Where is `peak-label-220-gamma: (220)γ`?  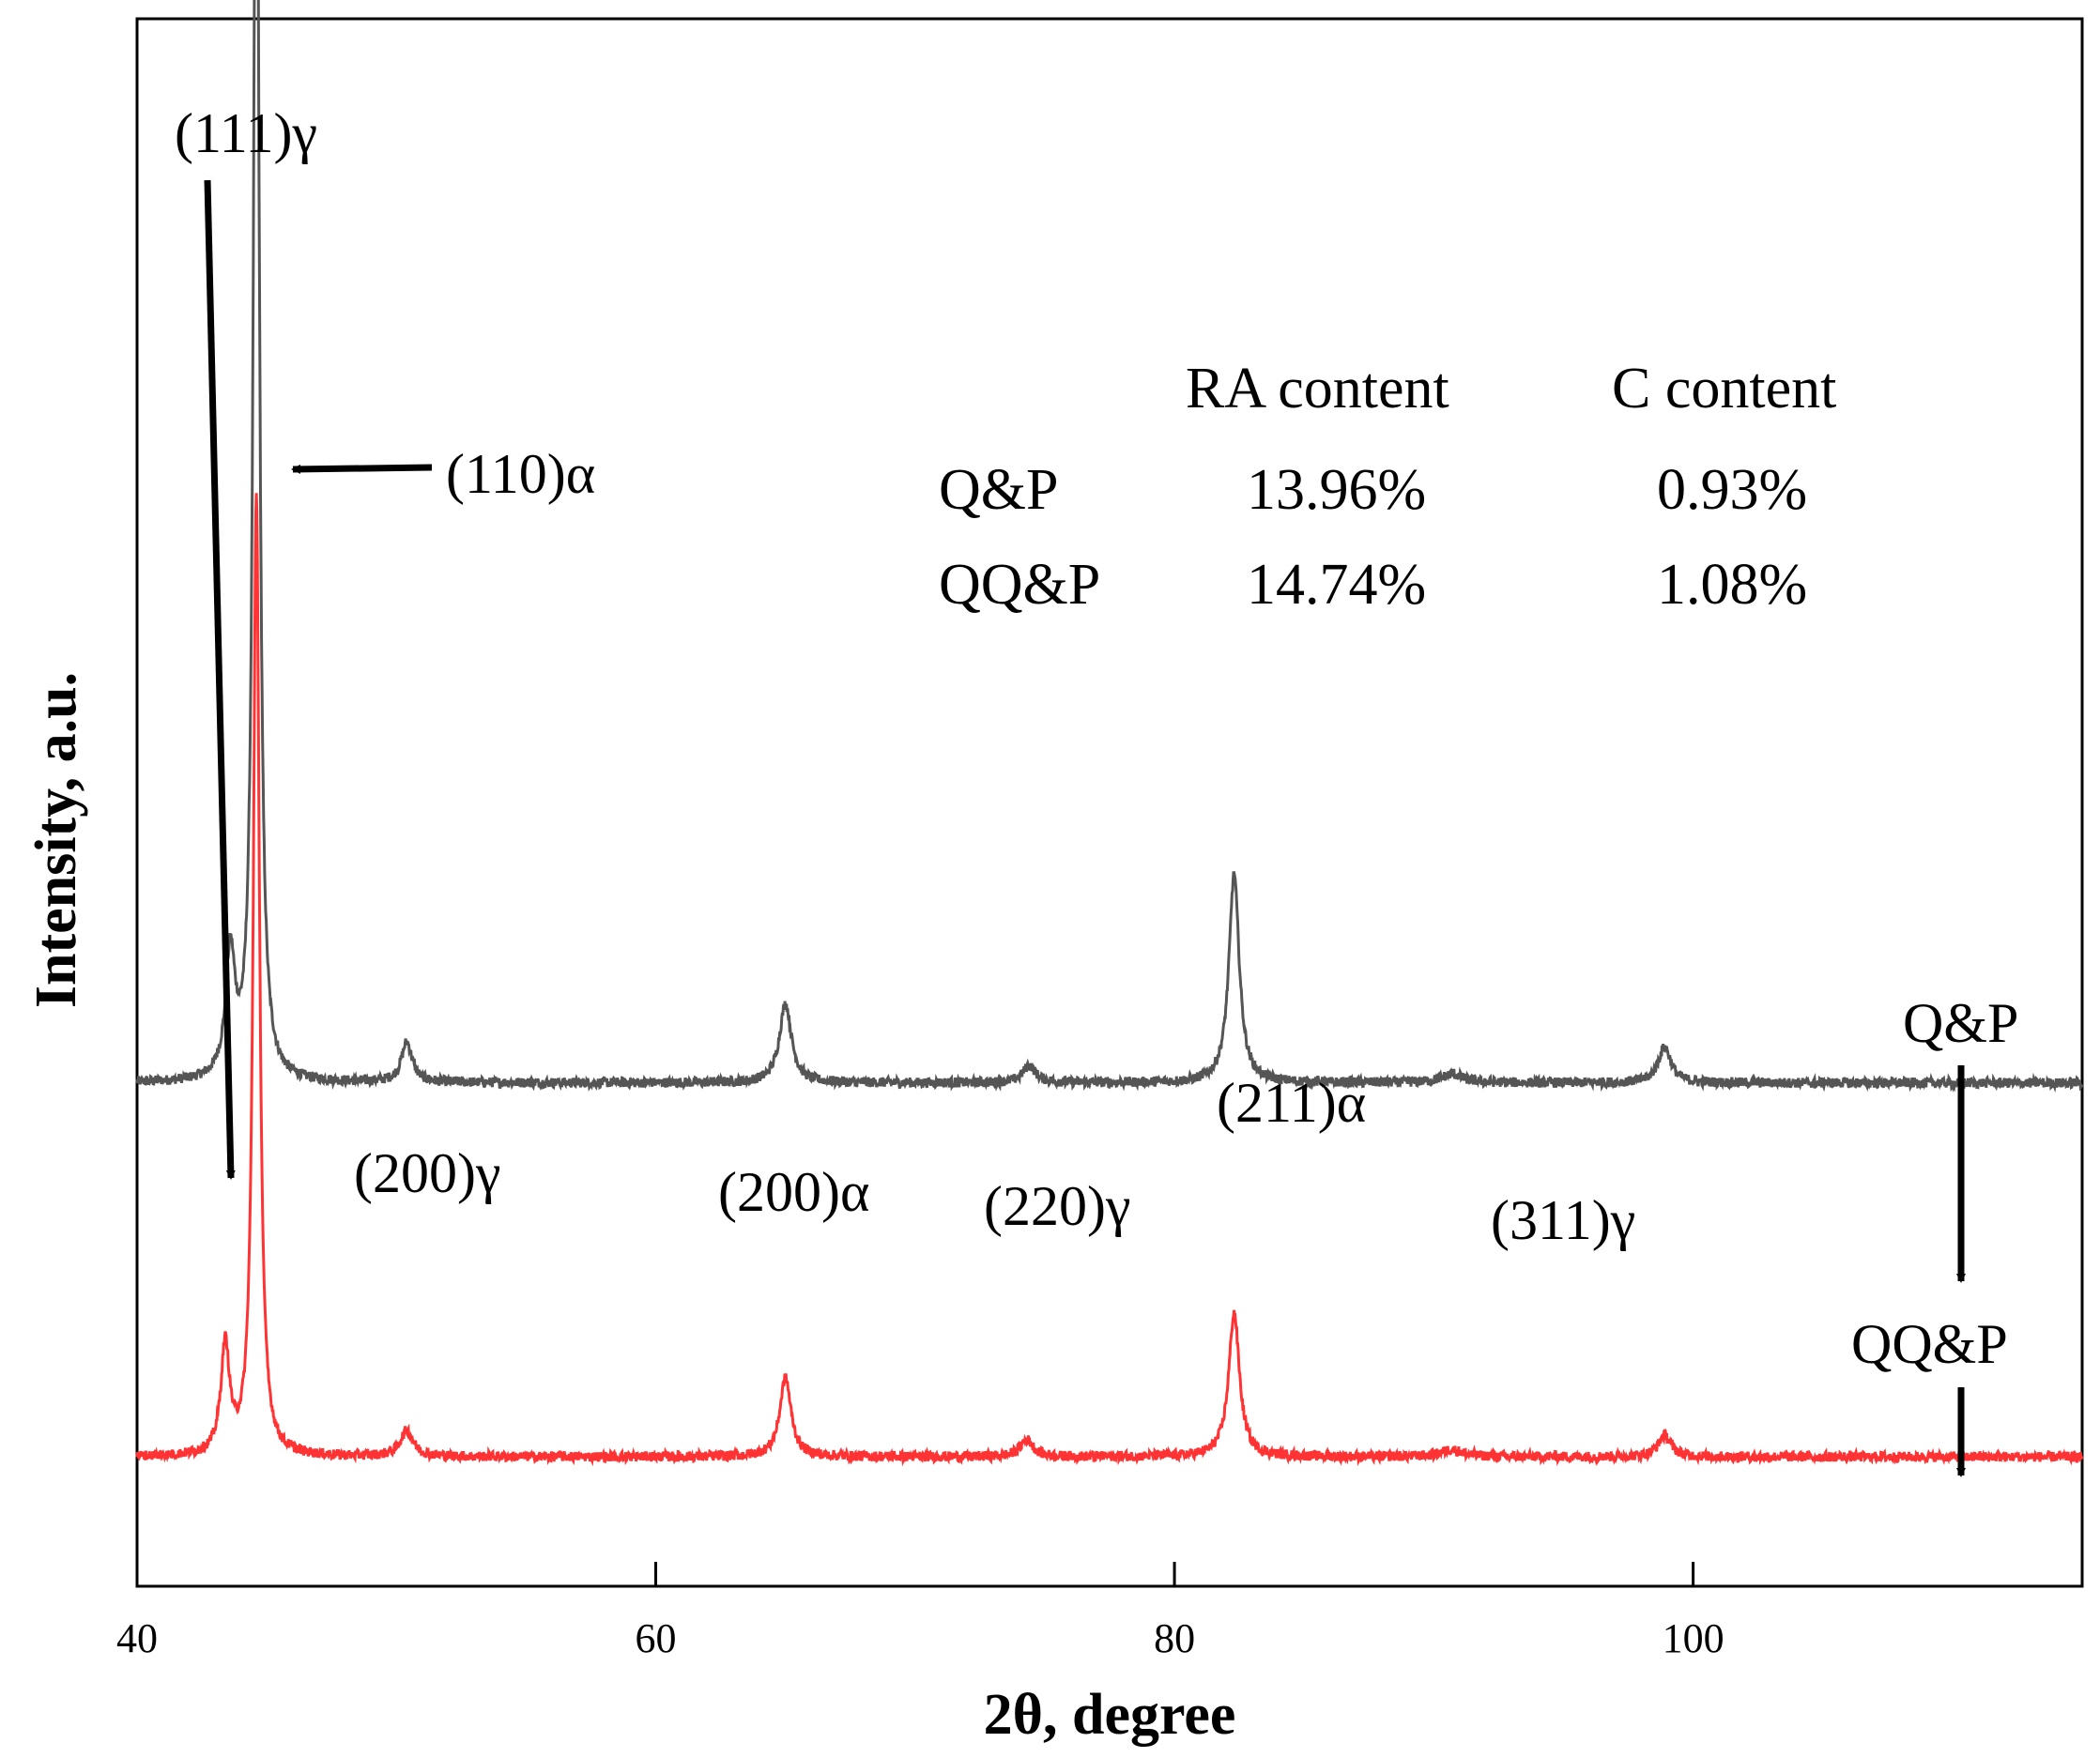 peak-label-220-gamma: (220)γ is located at coordinates (1057, 1206).